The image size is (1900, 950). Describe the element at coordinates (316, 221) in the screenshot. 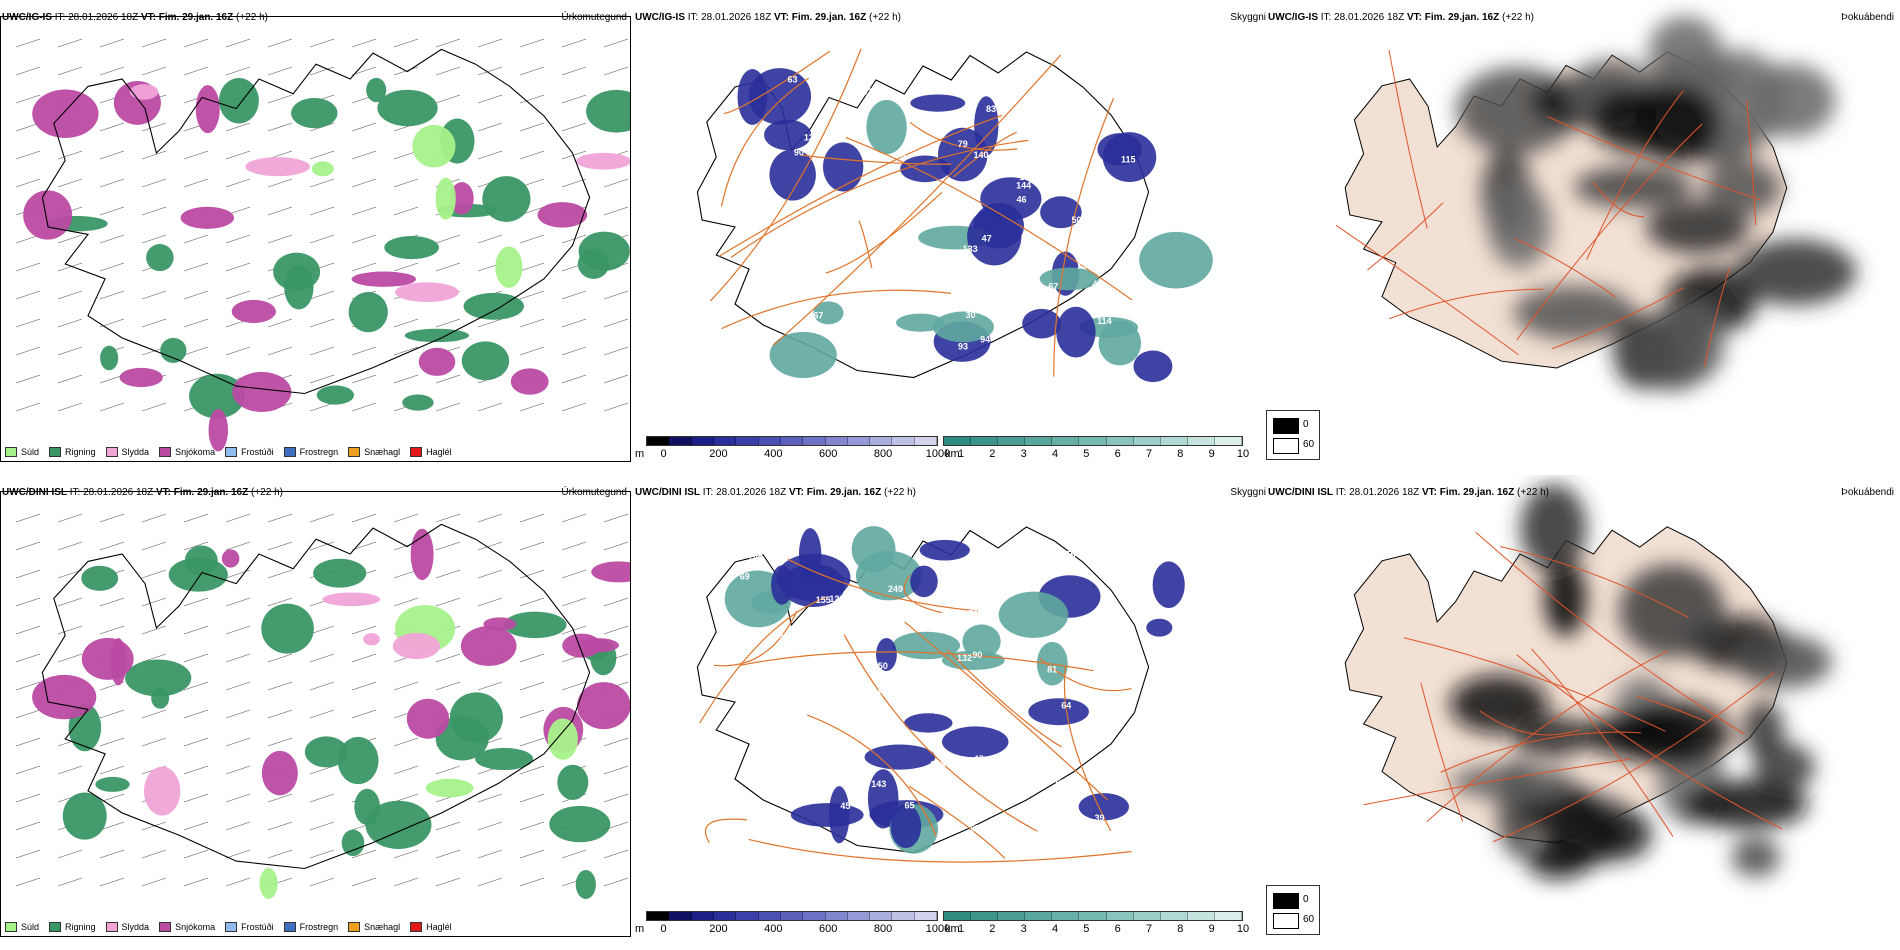

I see `coastline` at that location.